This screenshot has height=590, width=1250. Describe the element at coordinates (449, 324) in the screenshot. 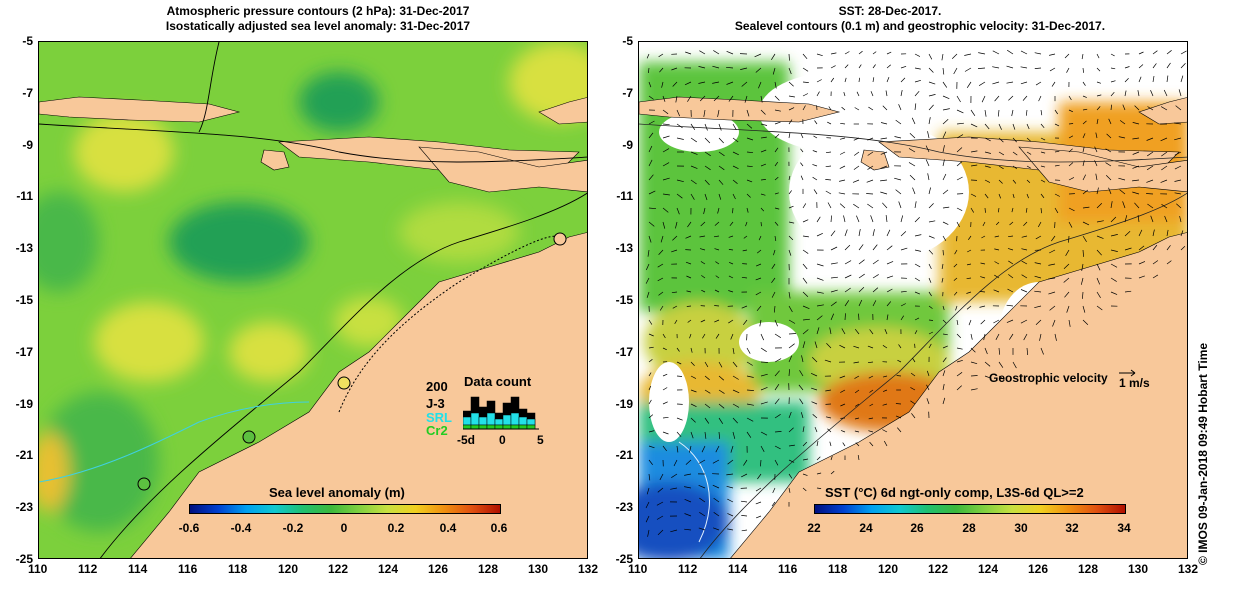

I see `coastal-dotted-contour` at that location.